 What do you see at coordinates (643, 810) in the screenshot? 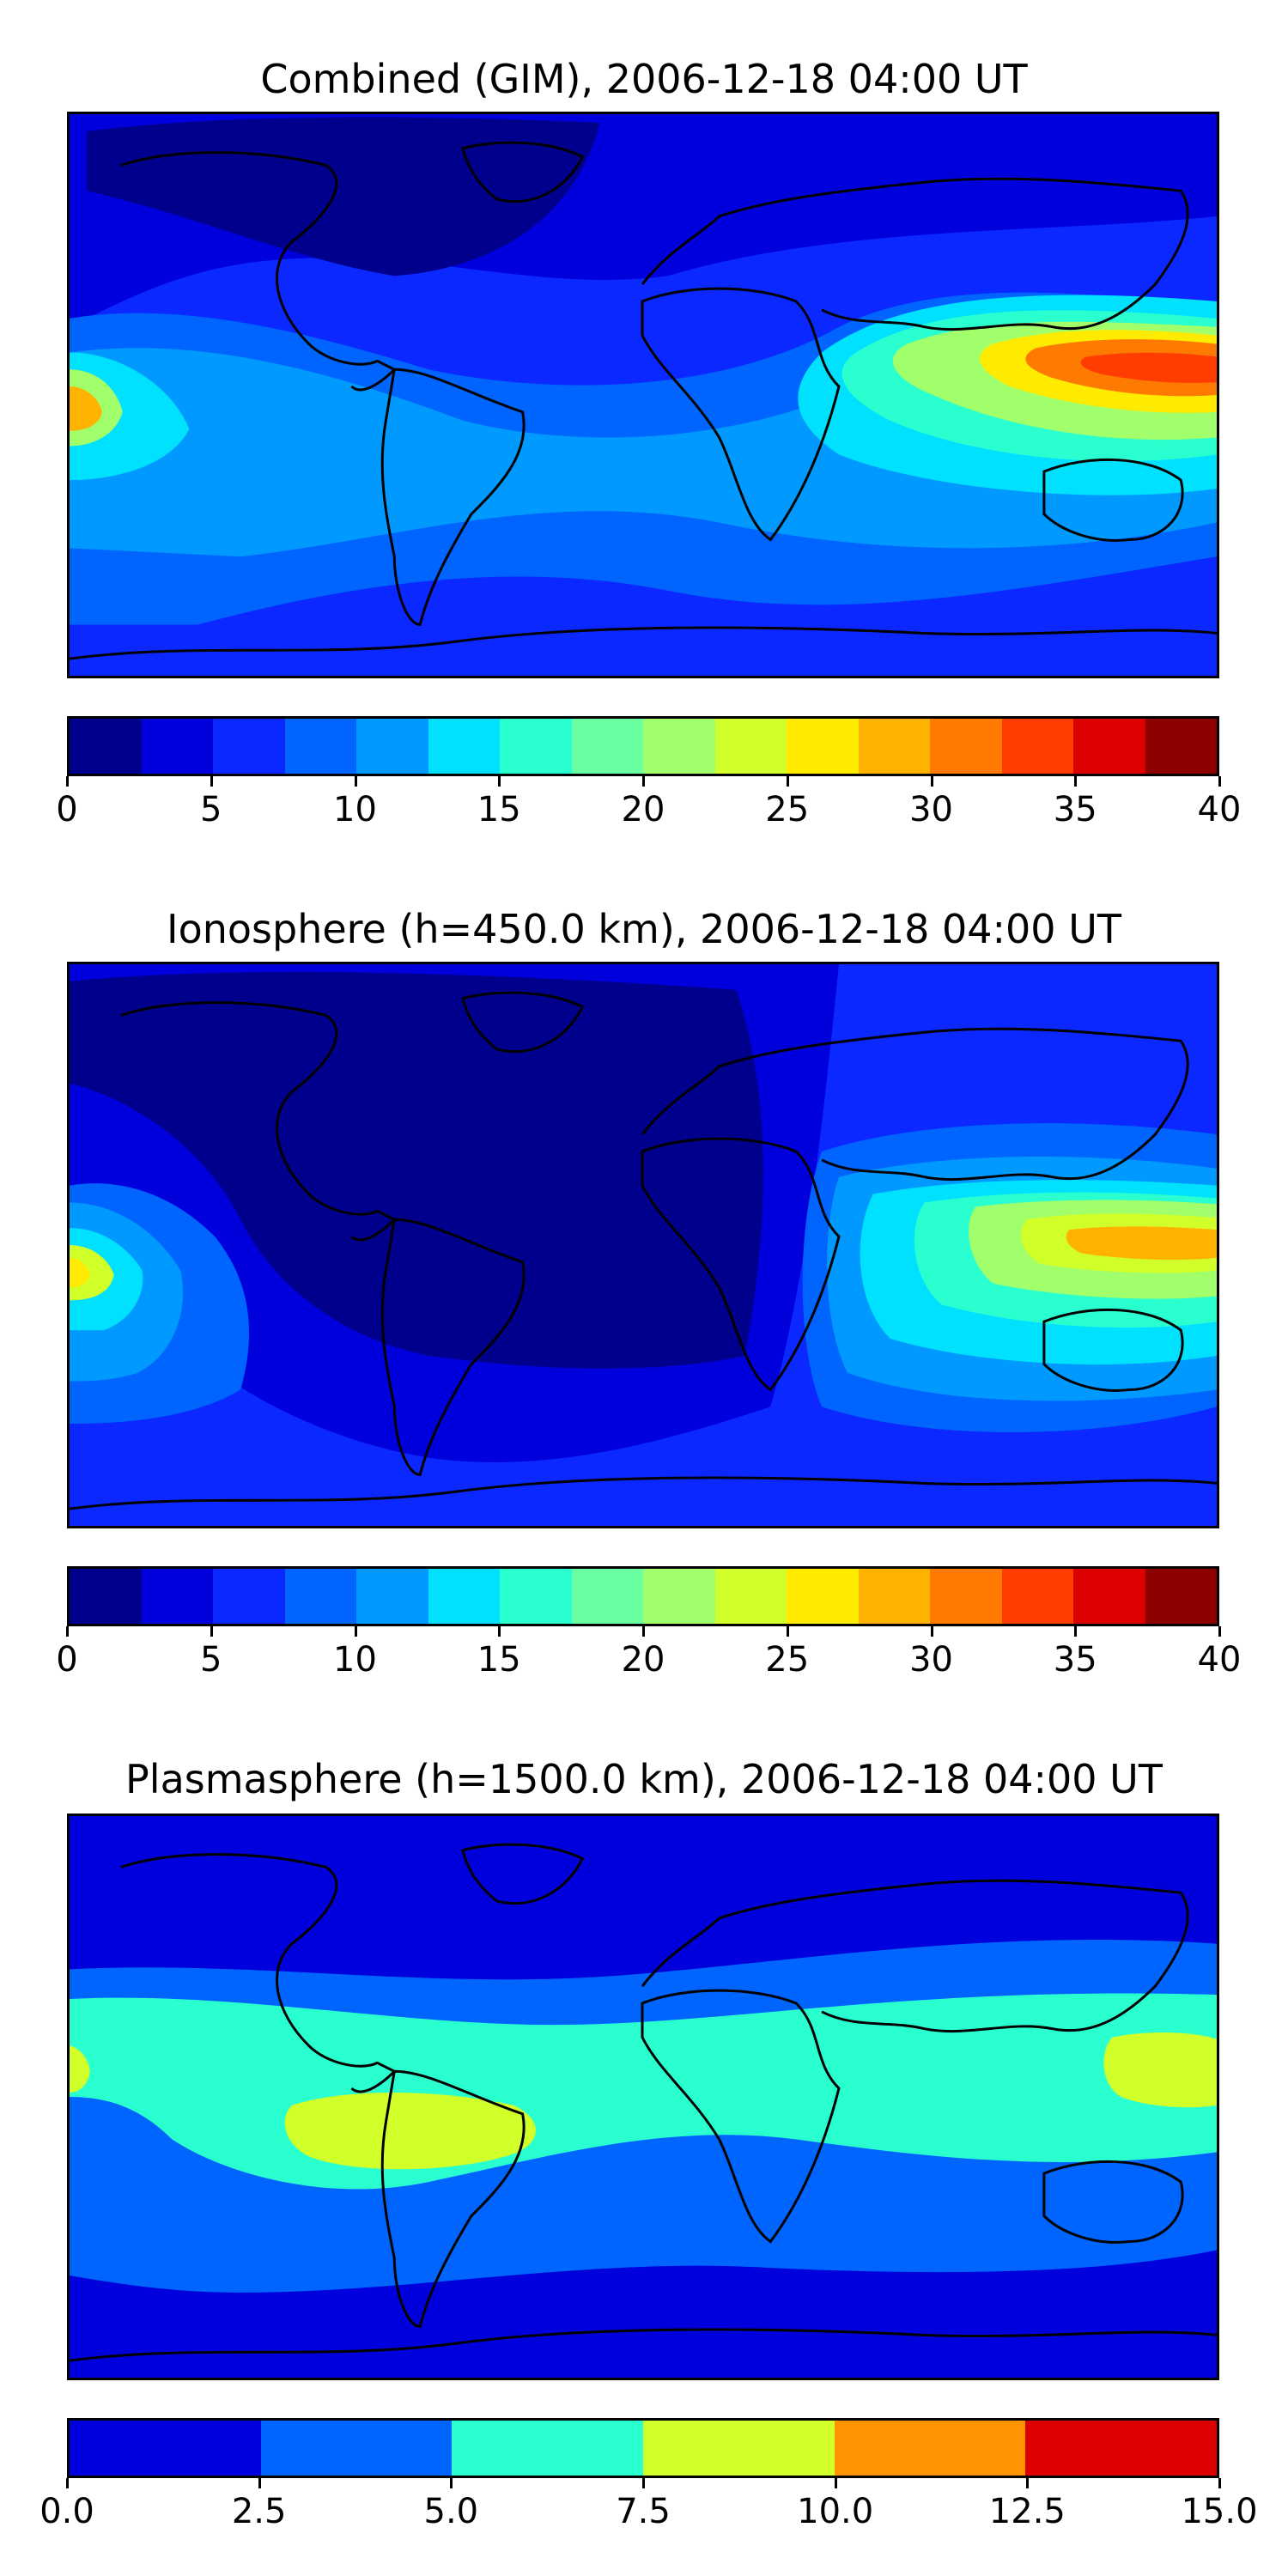
I see `colorbar-tick-label: 20` at bounding box center [643, 810].